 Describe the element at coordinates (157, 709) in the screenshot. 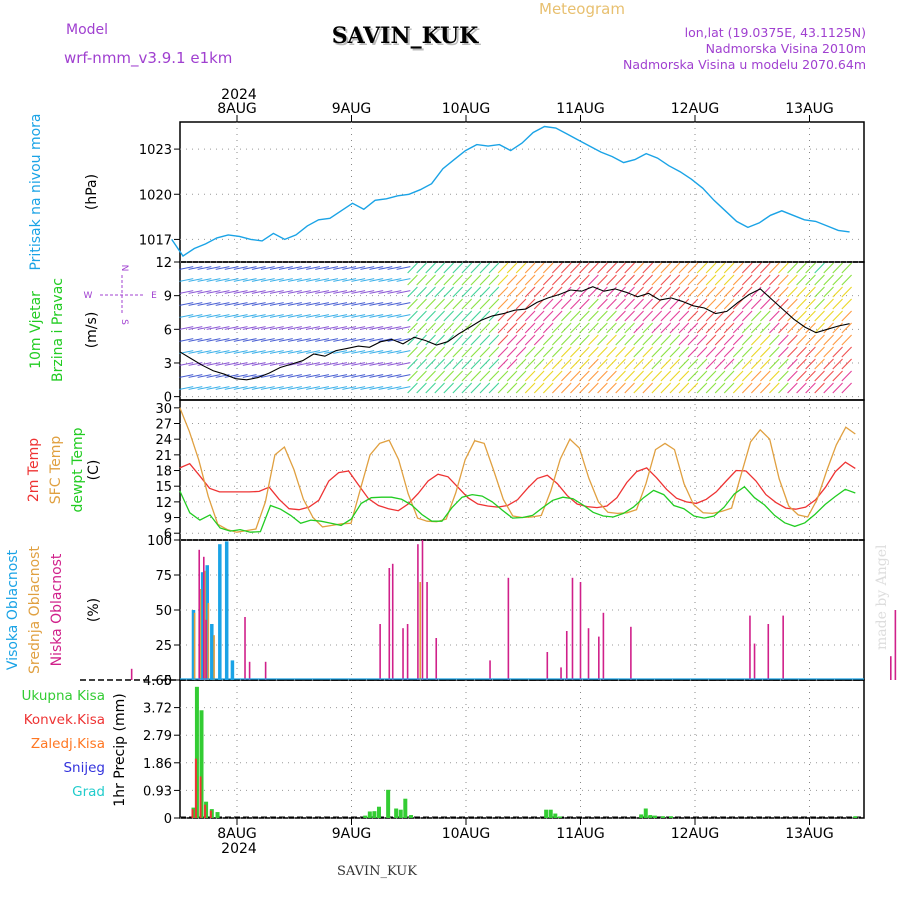

I see `y-tick-label-precip: 3.72` at that location.